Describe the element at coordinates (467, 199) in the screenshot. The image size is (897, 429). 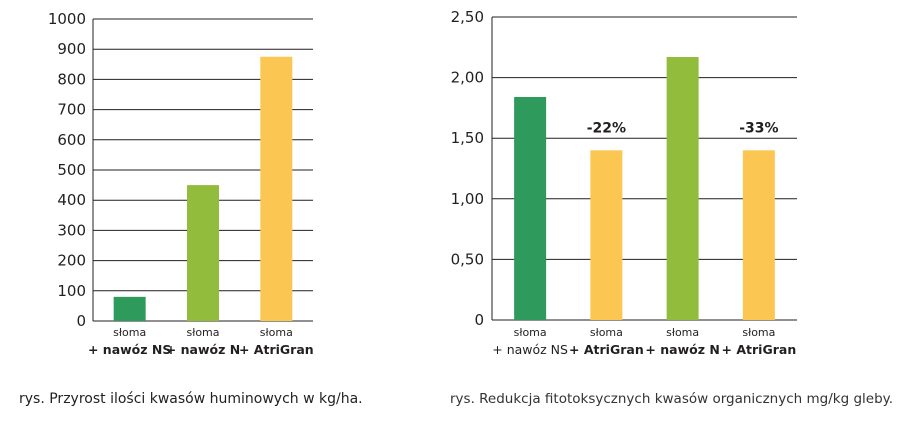
I see `y-tick-label: 1,00` at that location.